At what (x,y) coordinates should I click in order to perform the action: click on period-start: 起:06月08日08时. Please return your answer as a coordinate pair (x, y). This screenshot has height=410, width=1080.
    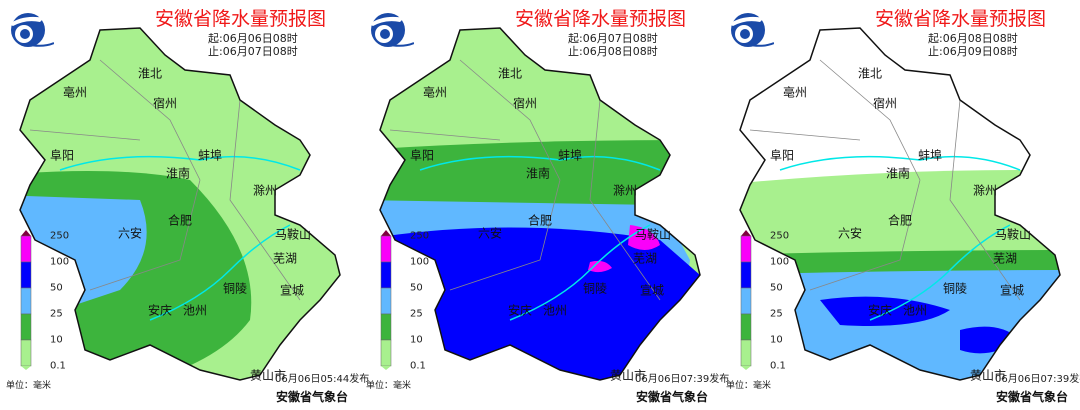
    Looking at the image, I should click on (973, 38).